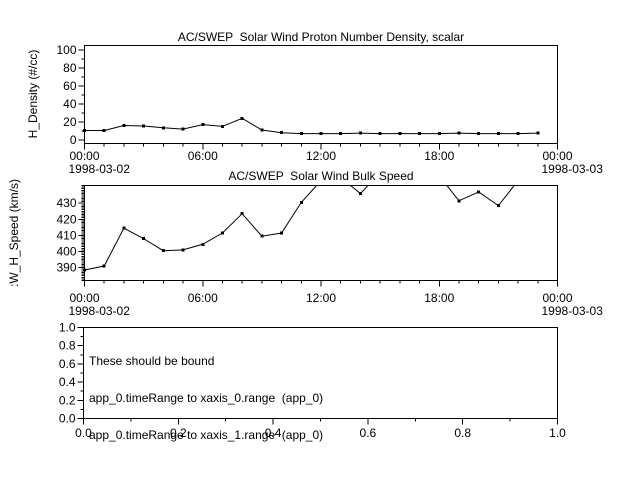 The image size is (640, 480). What do you see at coordinates (70, 68) in the screenshot?
I see `y-tick-label: 80` at bounding box center [70, 68].